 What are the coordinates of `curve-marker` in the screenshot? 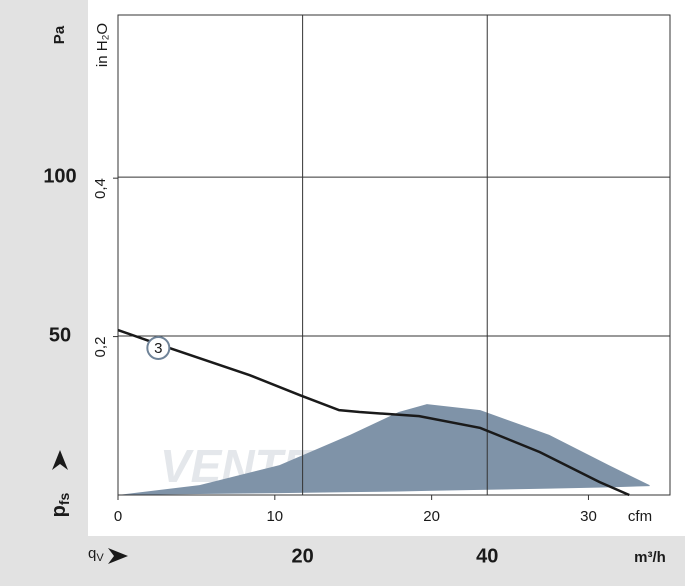 It's located at (158, 347).